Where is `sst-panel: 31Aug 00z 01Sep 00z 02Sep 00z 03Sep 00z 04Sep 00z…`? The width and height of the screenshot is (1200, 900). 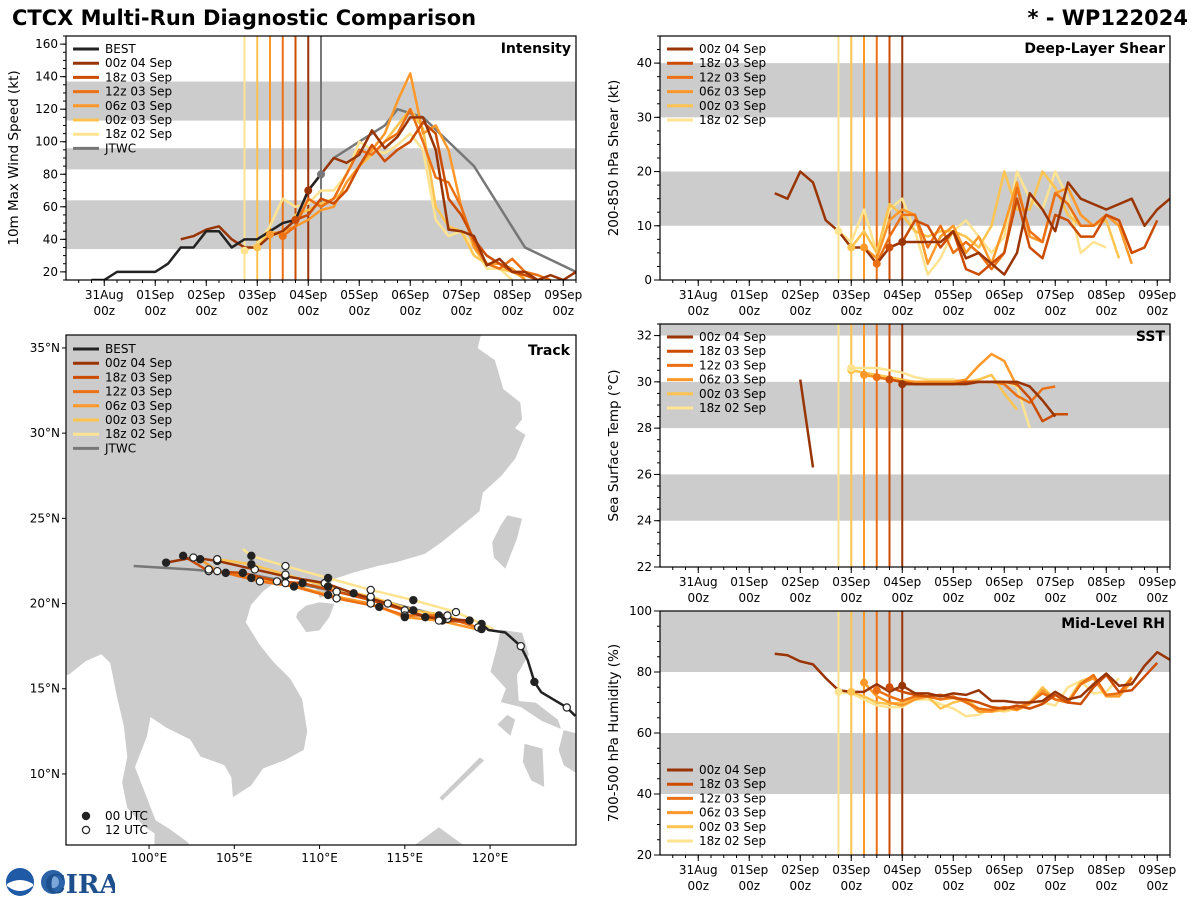
sst-panel: 31Aug 00z 01Sep 00z 02Sep 00z 03Sep 00z 04Sep 00z… is located at coordinates (891, 464).